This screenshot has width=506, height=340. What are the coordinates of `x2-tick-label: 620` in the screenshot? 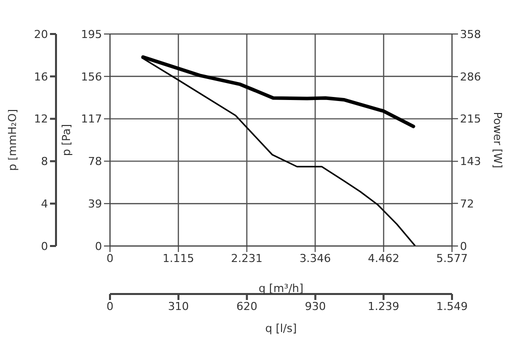 It's located at (247, 306).